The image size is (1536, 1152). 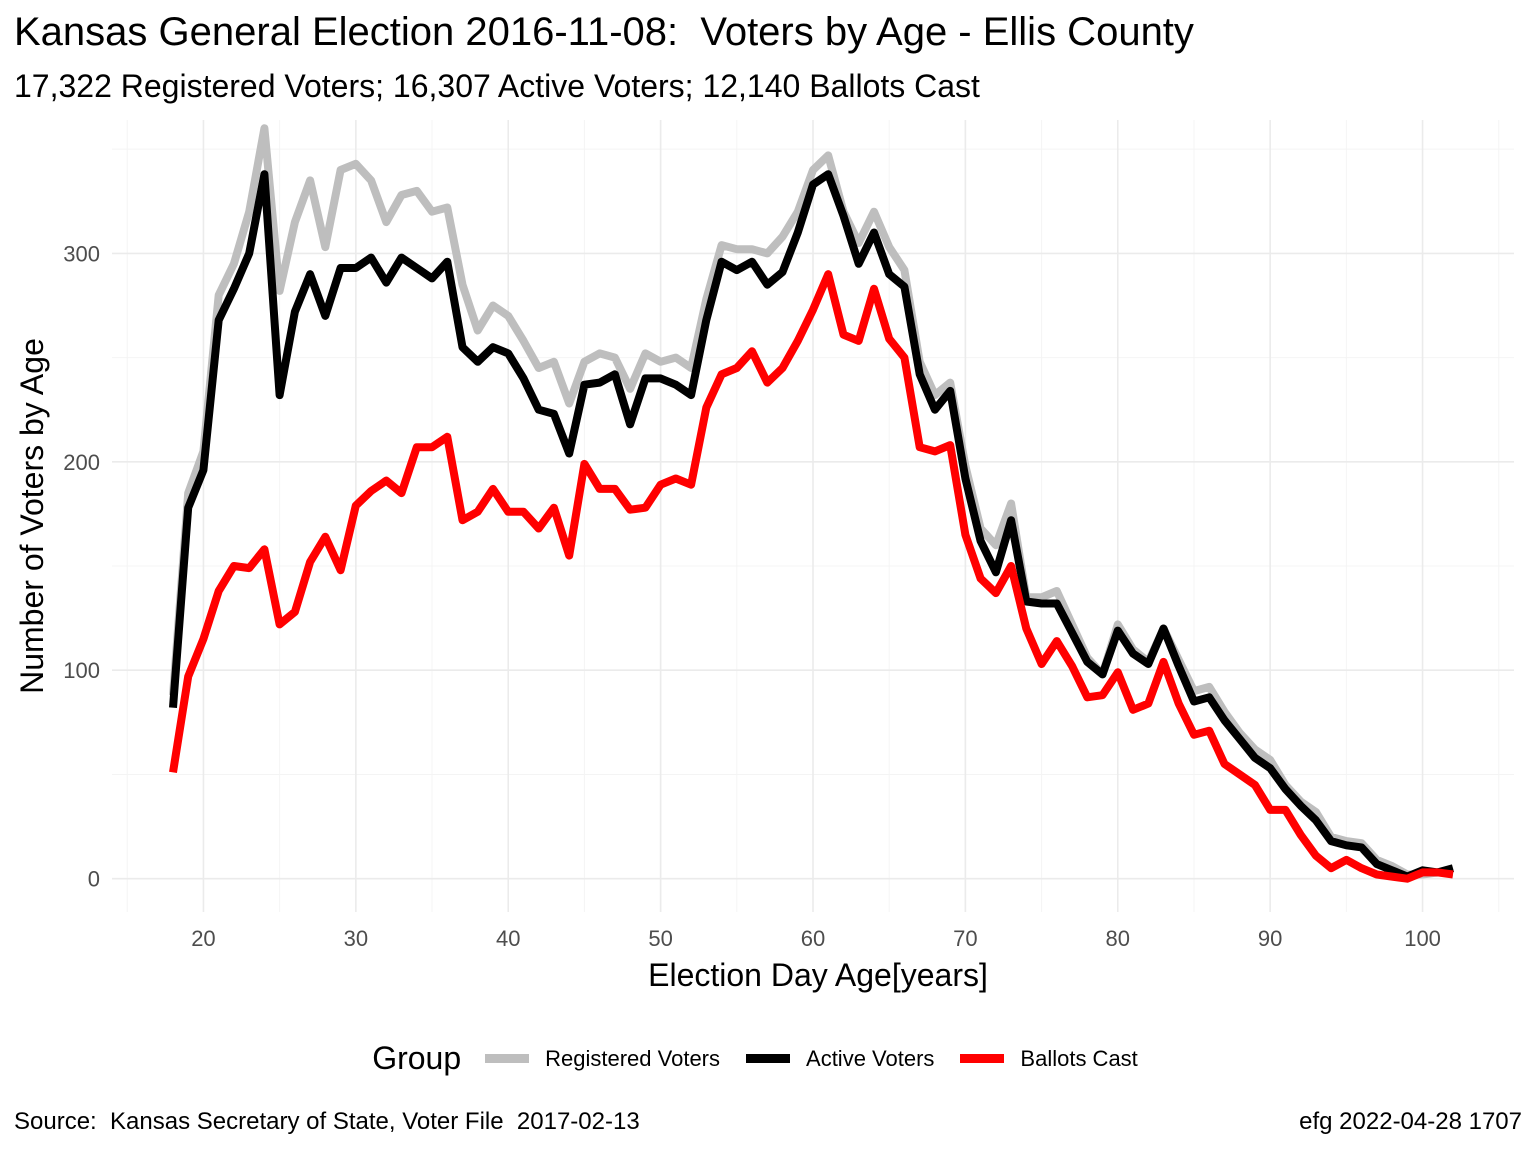 I want to click on x-tick-label: 30, so click(x=356, y=938).